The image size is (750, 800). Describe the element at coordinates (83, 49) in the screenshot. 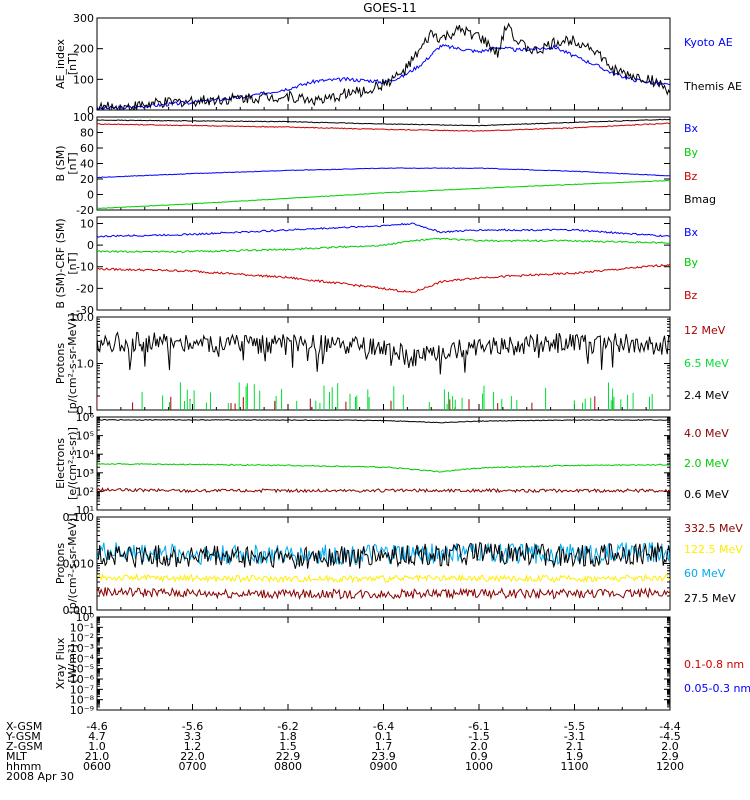

I see `y-tick-label: 200` at that location.